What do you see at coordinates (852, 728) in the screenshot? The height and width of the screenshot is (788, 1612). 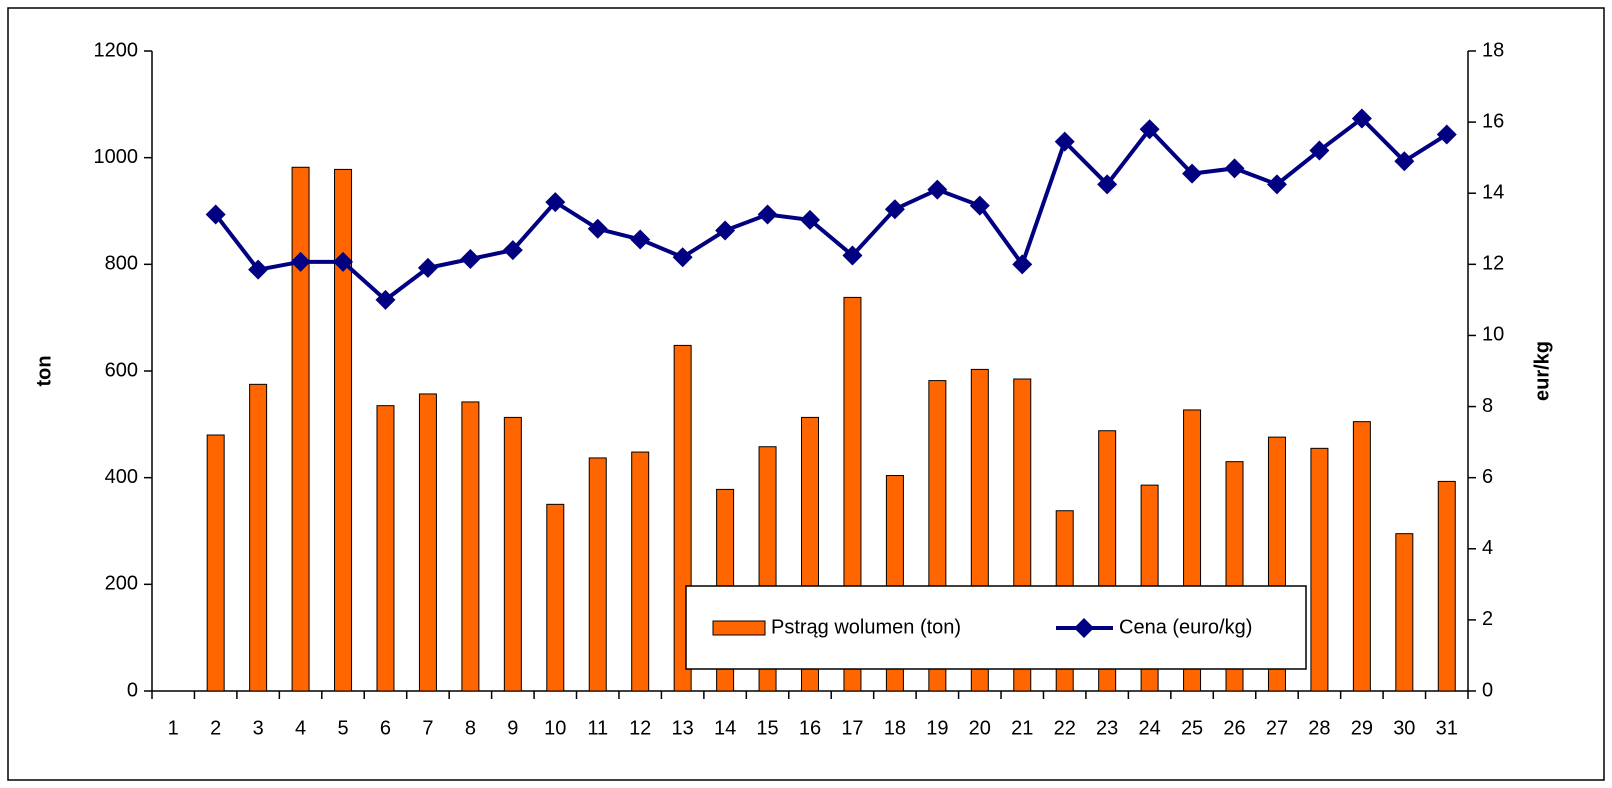 I see `x-tick-label: 17` at bounding box center [852, 728].